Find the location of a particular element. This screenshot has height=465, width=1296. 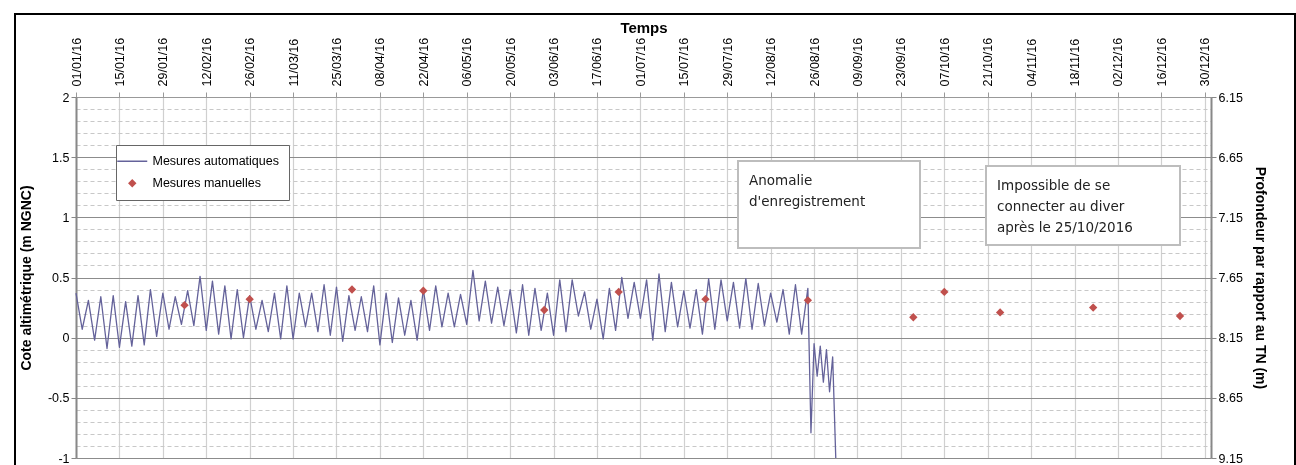

y2-tick-label: 9.15 is located at coordinates (1230, 458).